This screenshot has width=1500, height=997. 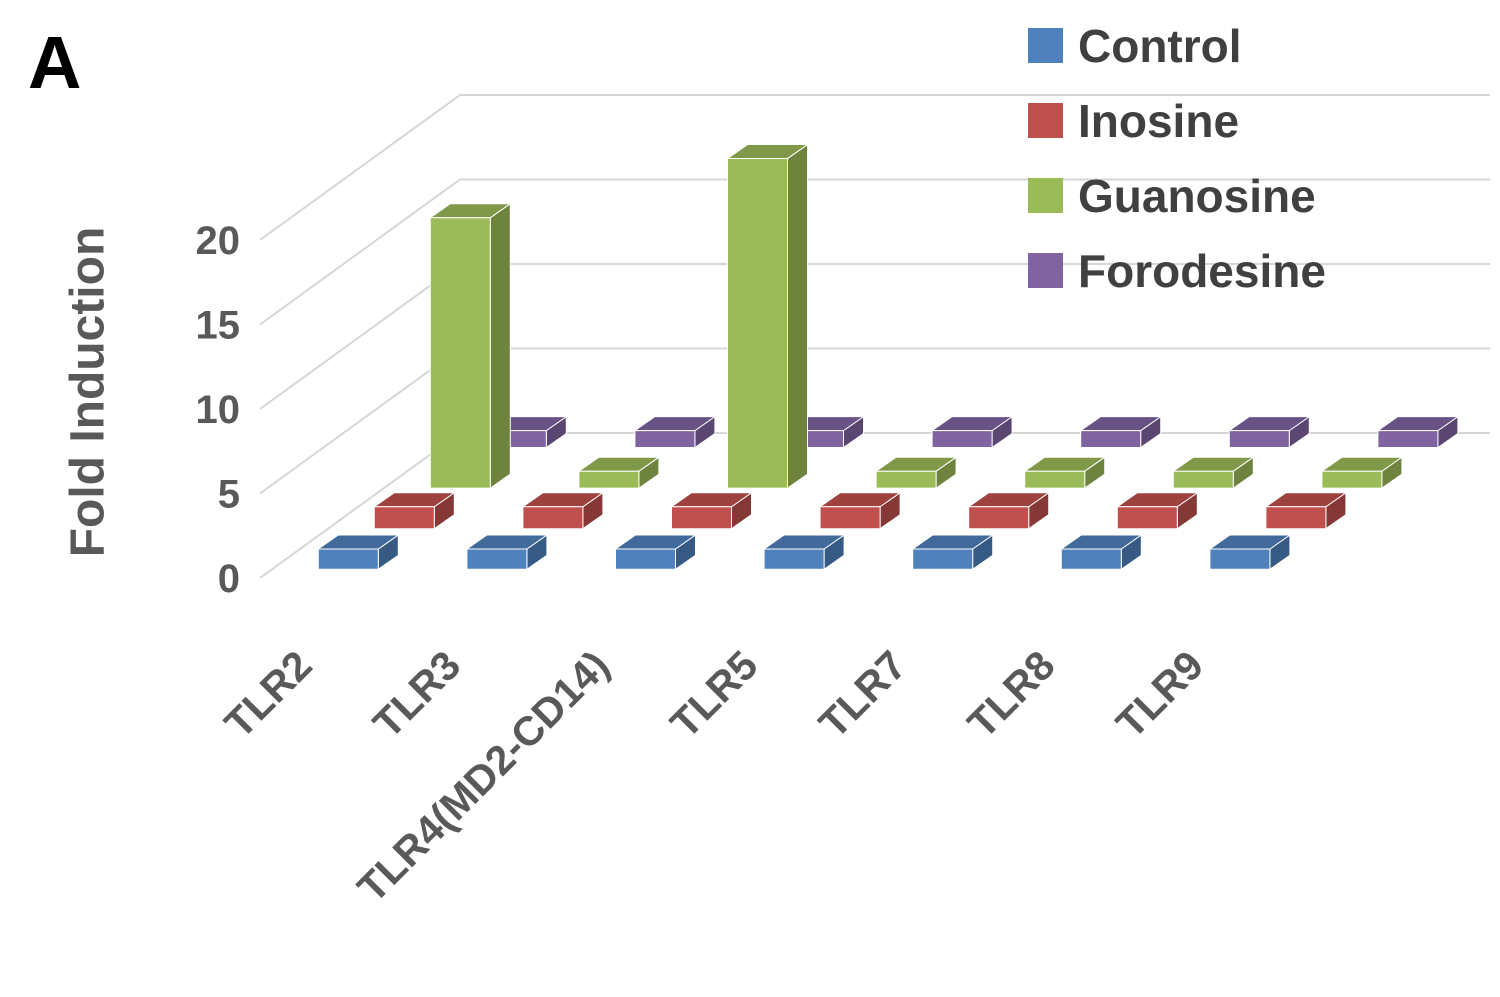 What do you see at coordinates (1306, 511) in the screenshot?
I see `bar-inosine-tlr9` at bounding box center [1306, 511].